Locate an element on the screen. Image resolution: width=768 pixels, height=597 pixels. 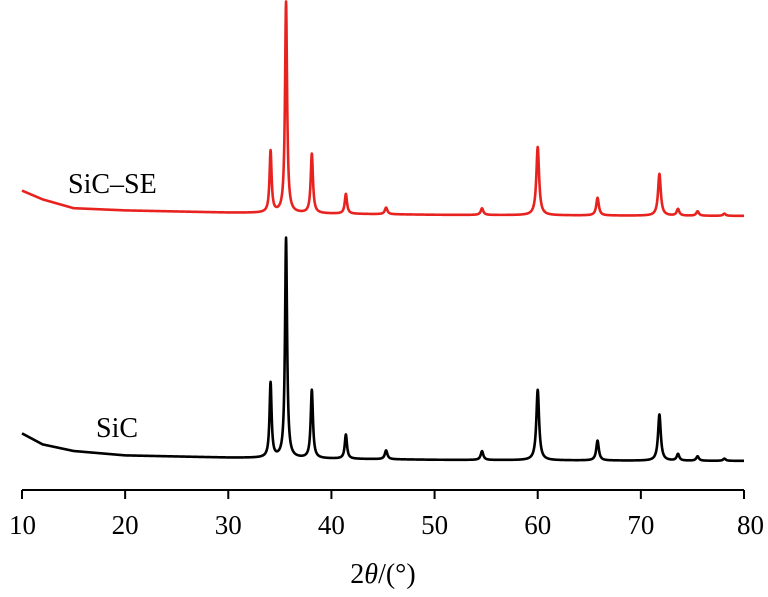
x-tick-label: 20 is located at coordinates (125, 525).